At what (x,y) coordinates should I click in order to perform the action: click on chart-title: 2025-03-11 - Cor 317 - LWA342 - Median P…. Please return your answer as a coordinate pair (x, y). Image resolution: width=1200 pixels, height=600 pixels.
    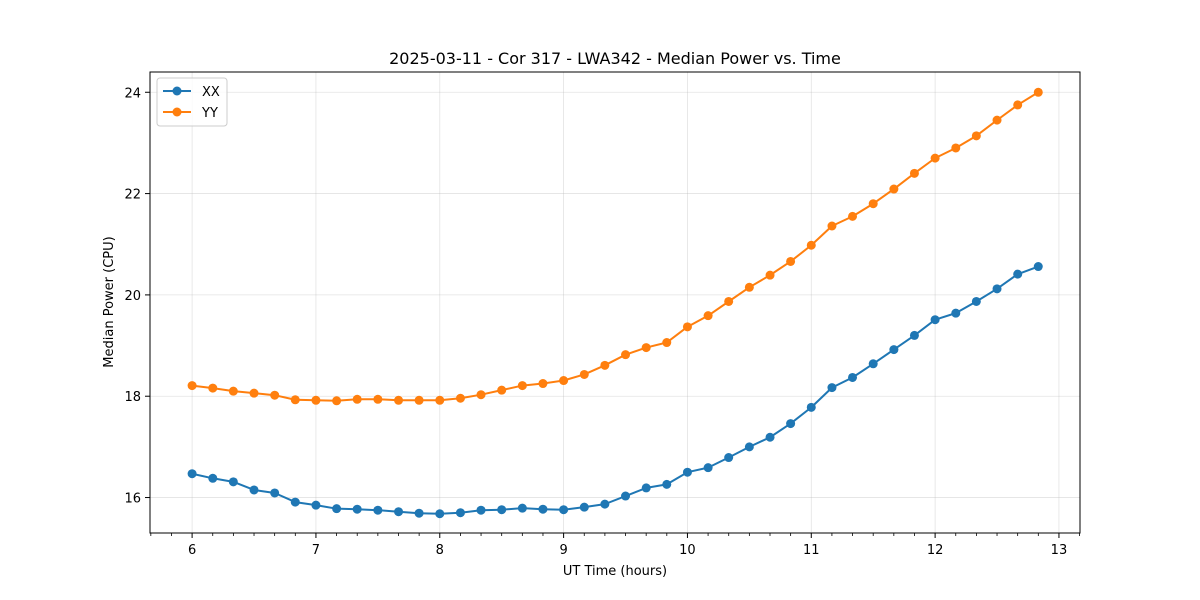
    Looking at the image, I should click on (615, 58).